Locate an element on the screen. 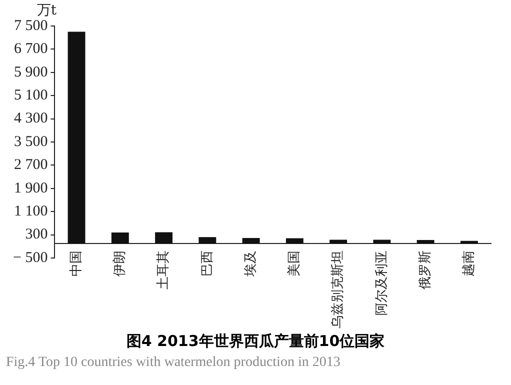 This screenshot has height=385, width=511. x-tick-label: 巴西 is located at coordinates (207, 263).